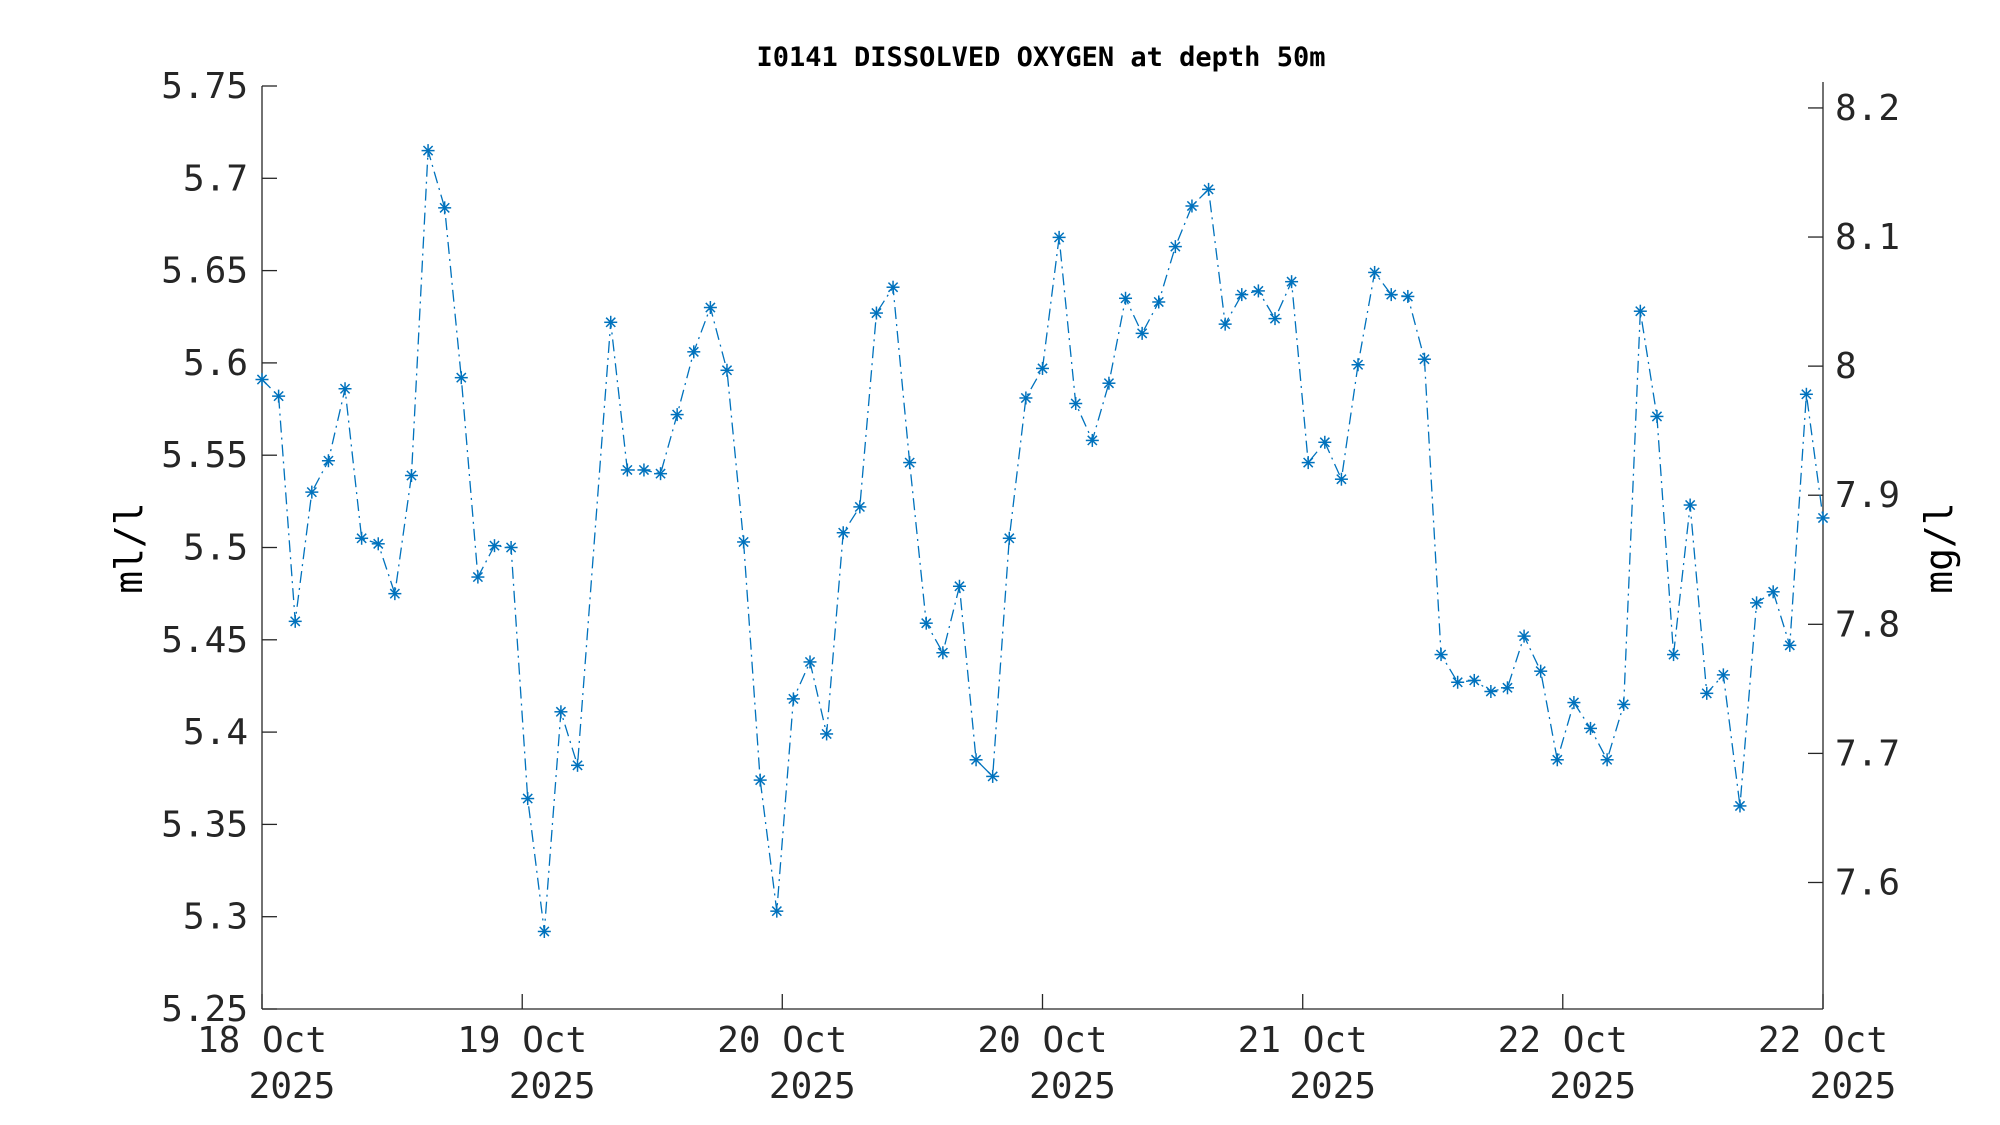  Describe the element at coordinates (204, 640) in the screenshot. I see `y-tick-label-left: 5.45` at that location.